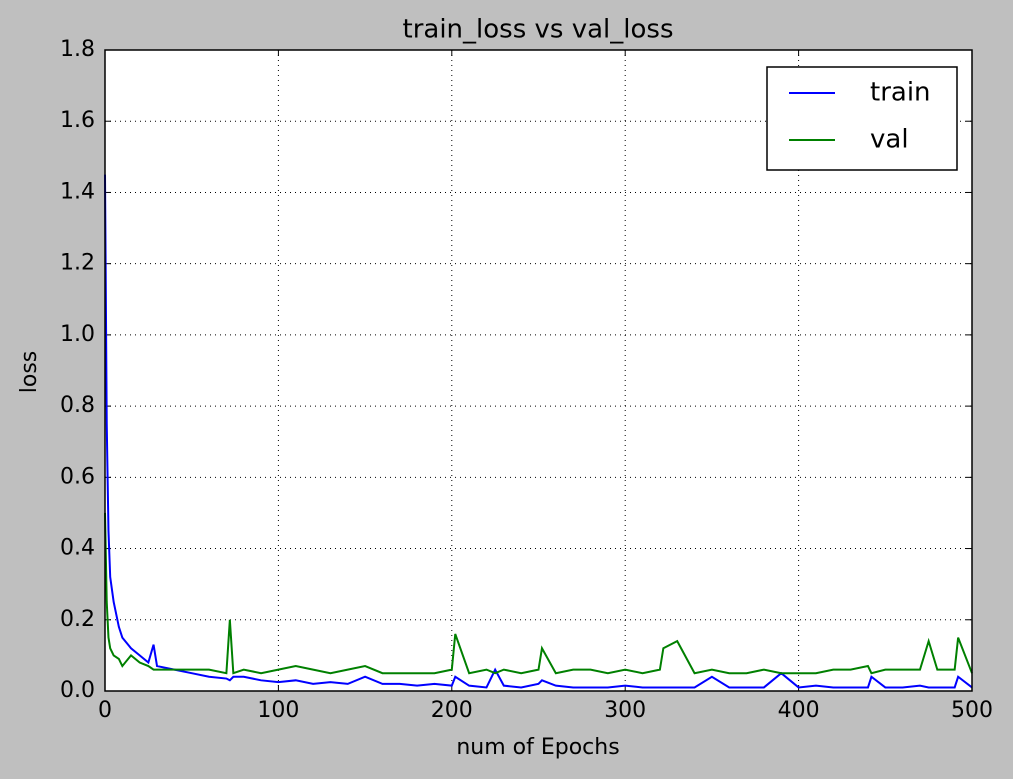  I want to click on y-tick-label: 1.4, so click(77, 191).